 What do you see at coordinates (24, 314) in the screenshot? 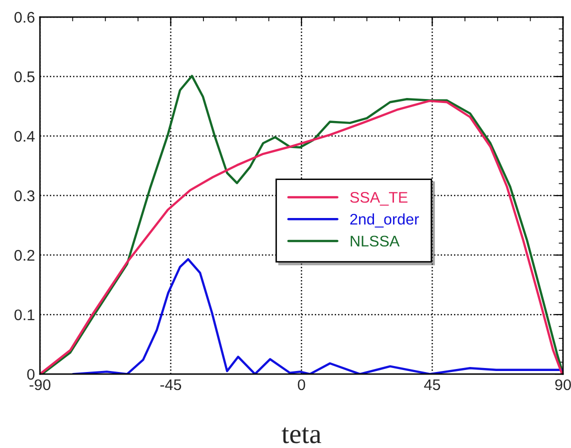
I see `y-tick-label: 0.1` at bounding box center [24, 314].